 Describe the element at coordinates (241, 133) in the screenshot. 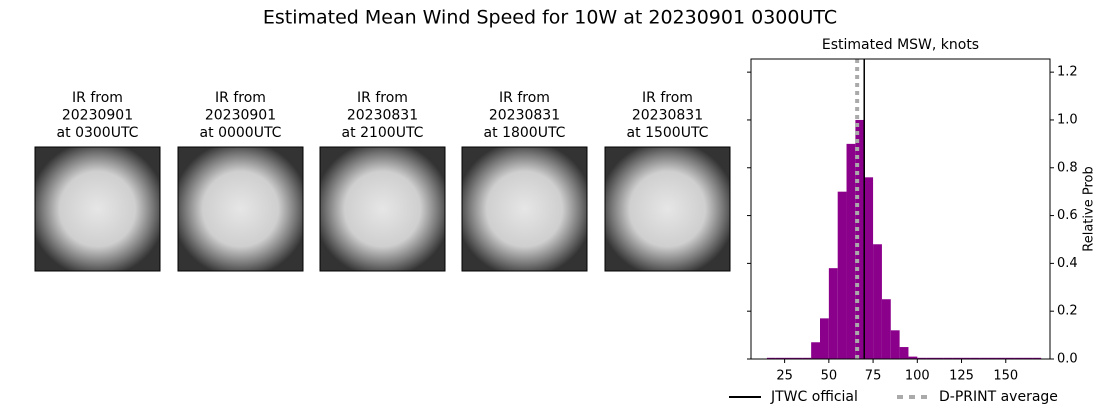

I see `panel-title: at 0000UTC` at that location.